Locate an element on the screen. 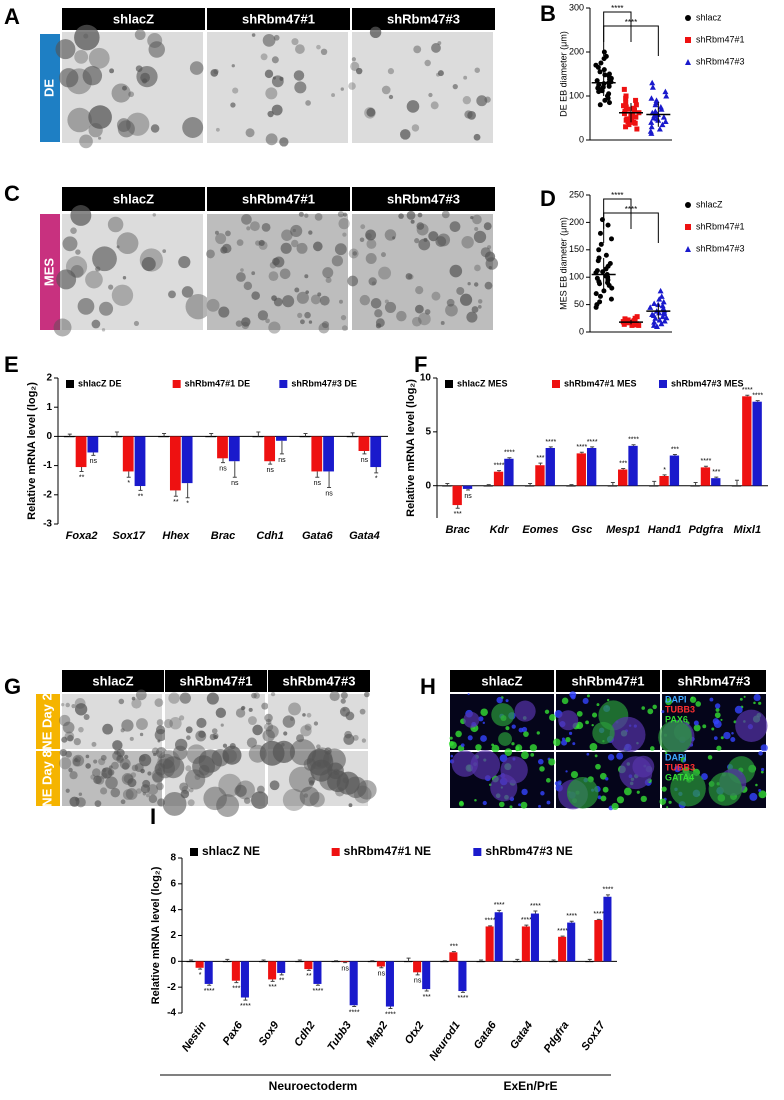  x-tick-label: Otx2 is located at coordinates (415, 1033).